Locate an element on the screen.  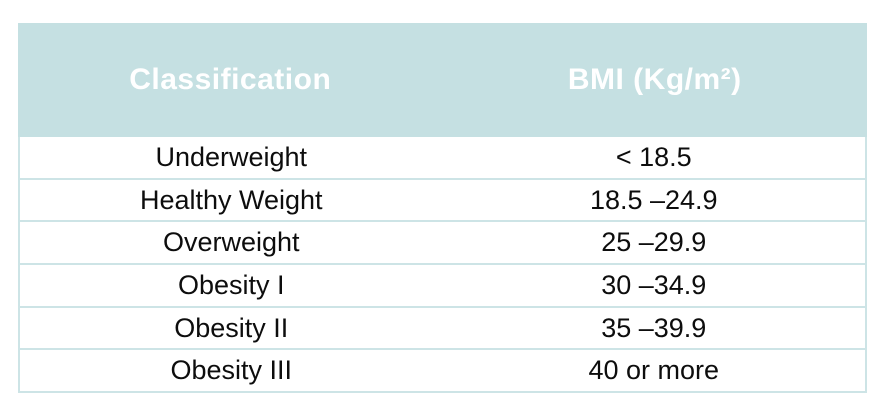
header-cell-classification: Classification is located at coordinates (230, 79).